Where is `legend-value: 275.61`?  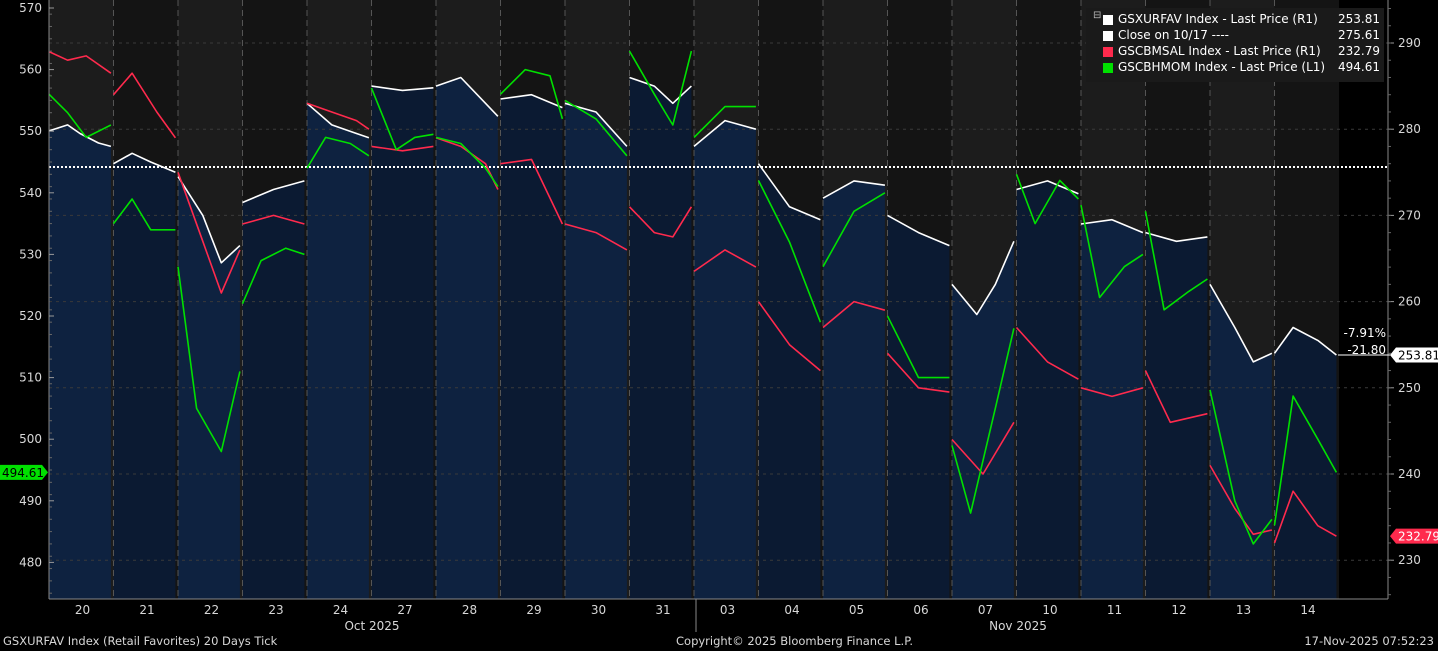
legend-value: 275.61 is located at coordinates (1359, 35).